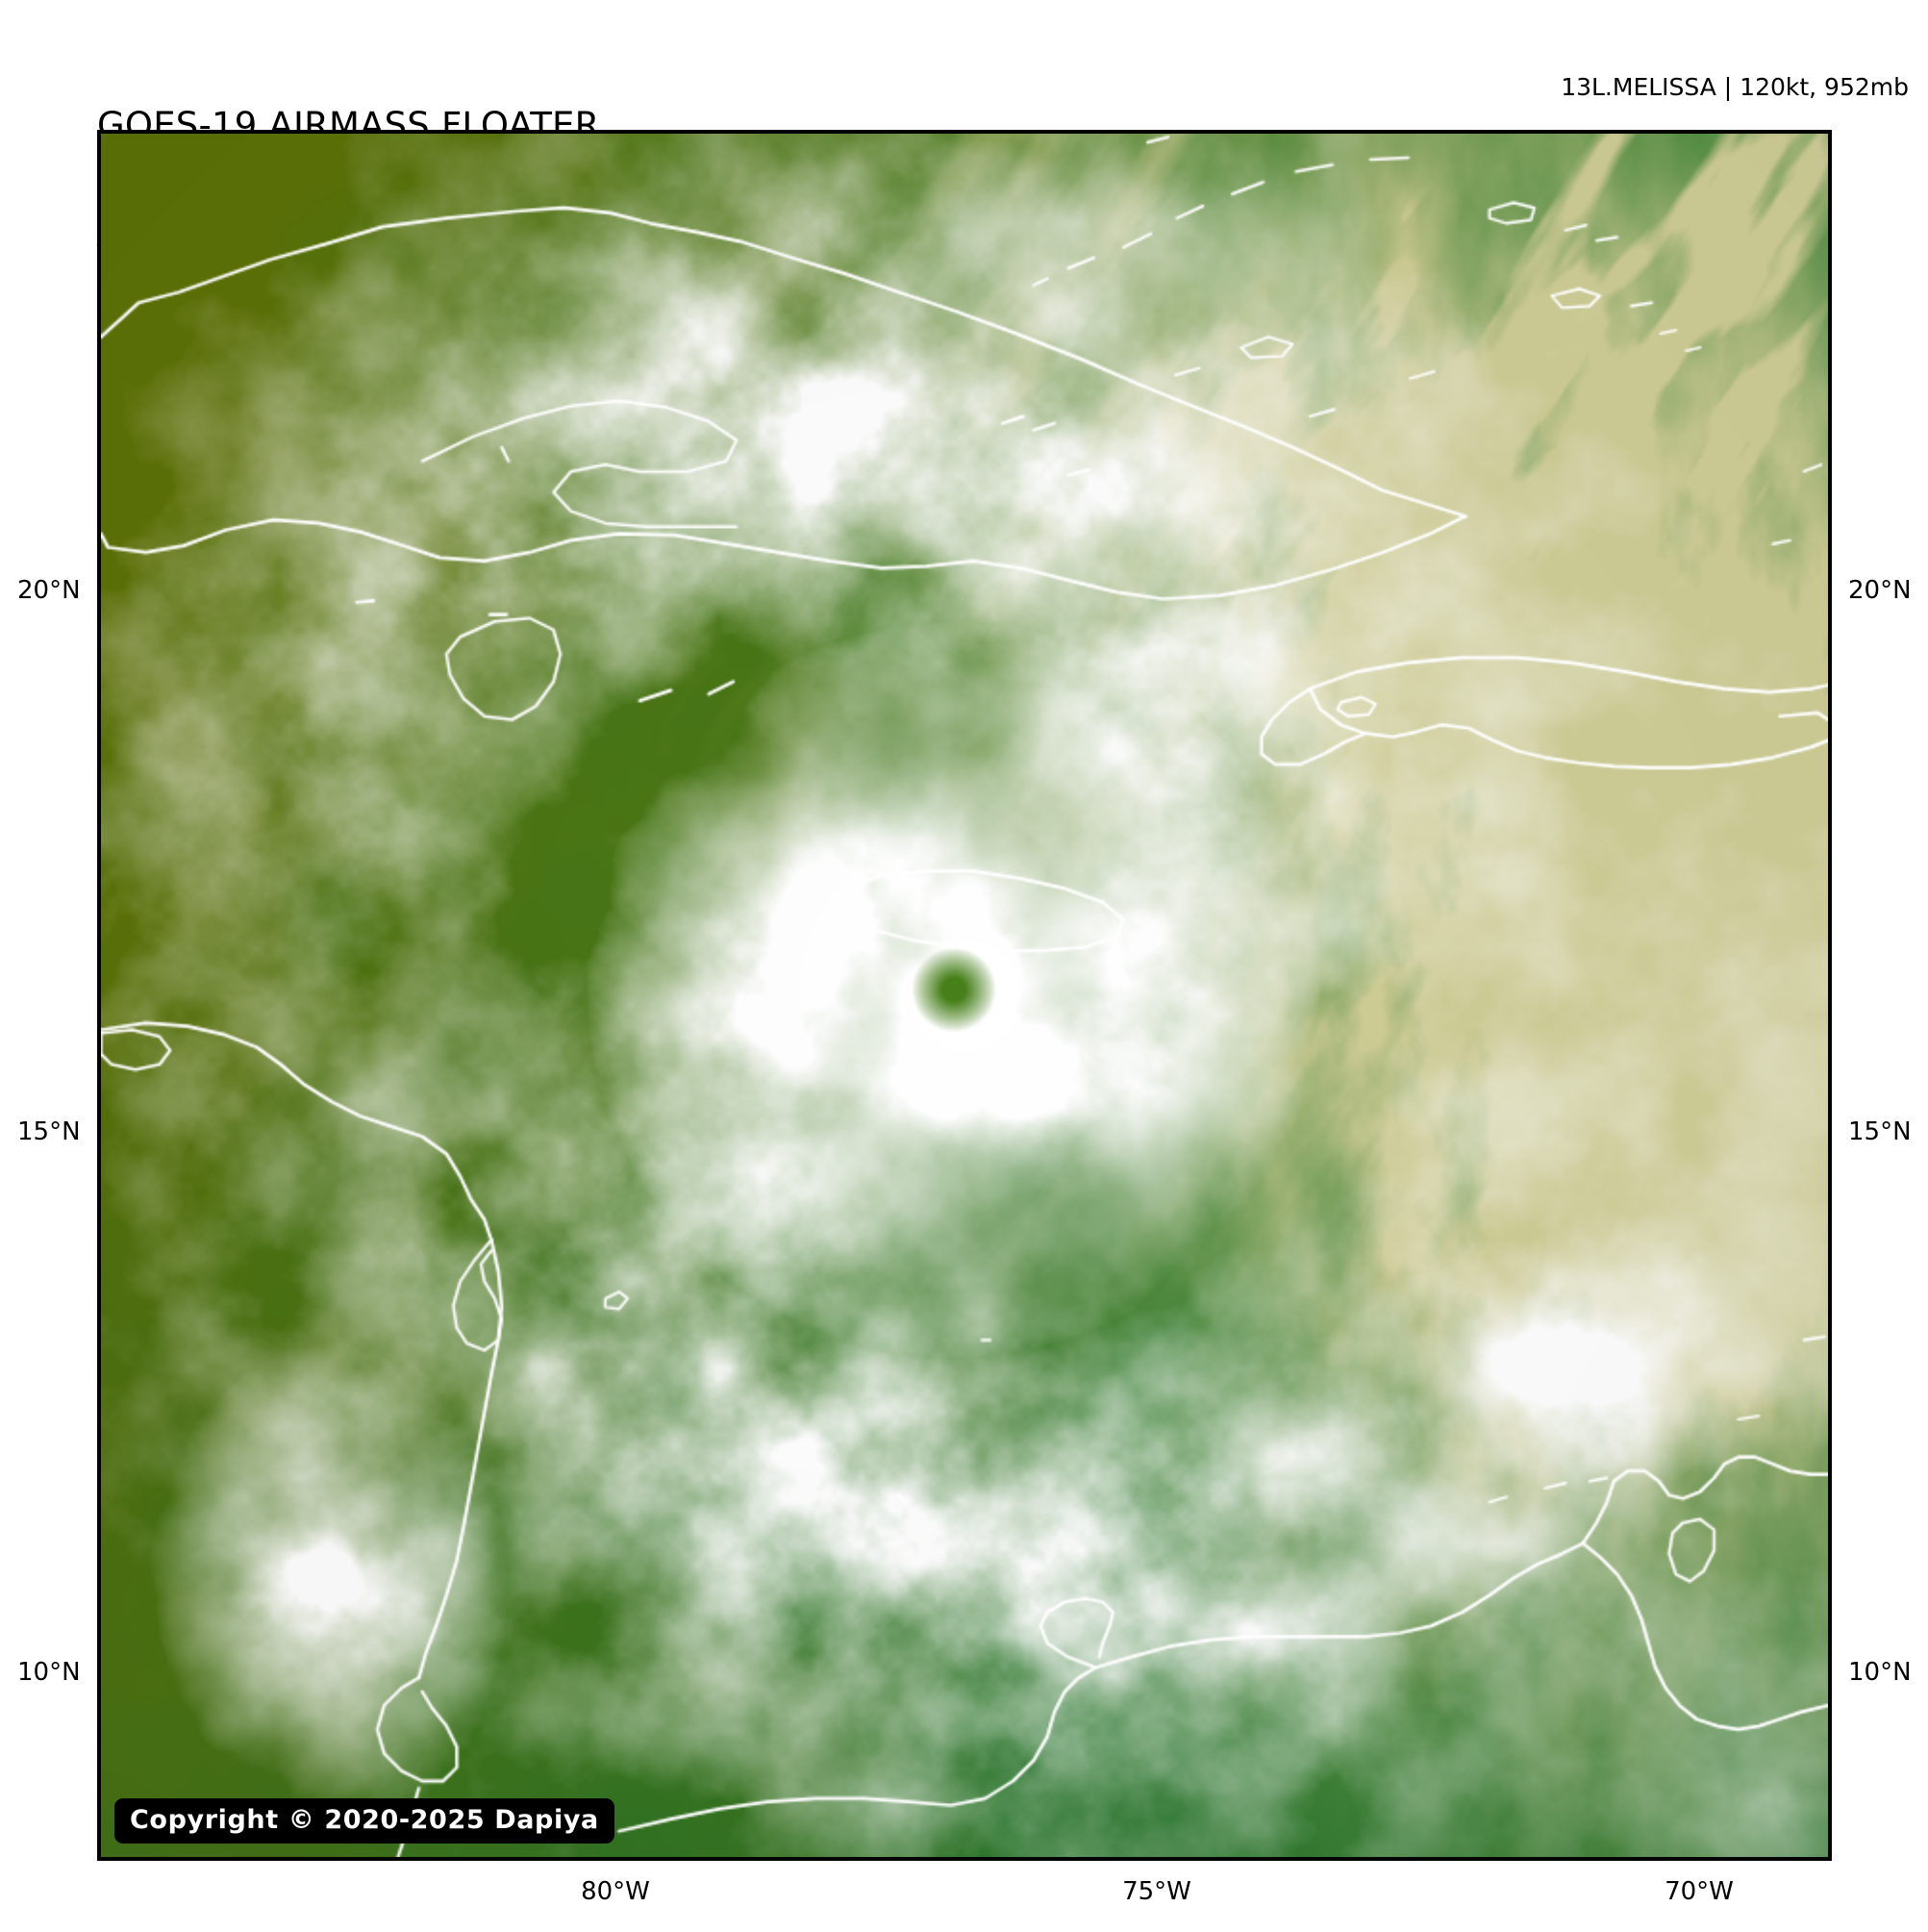 The height and width of the screenshot is (1932, 1928). What do you see at coordinates (1880, 1672) in the screenshot?
I see `lat-tick-label-right-2: 10°N` at bounding box center [1880, 1672].